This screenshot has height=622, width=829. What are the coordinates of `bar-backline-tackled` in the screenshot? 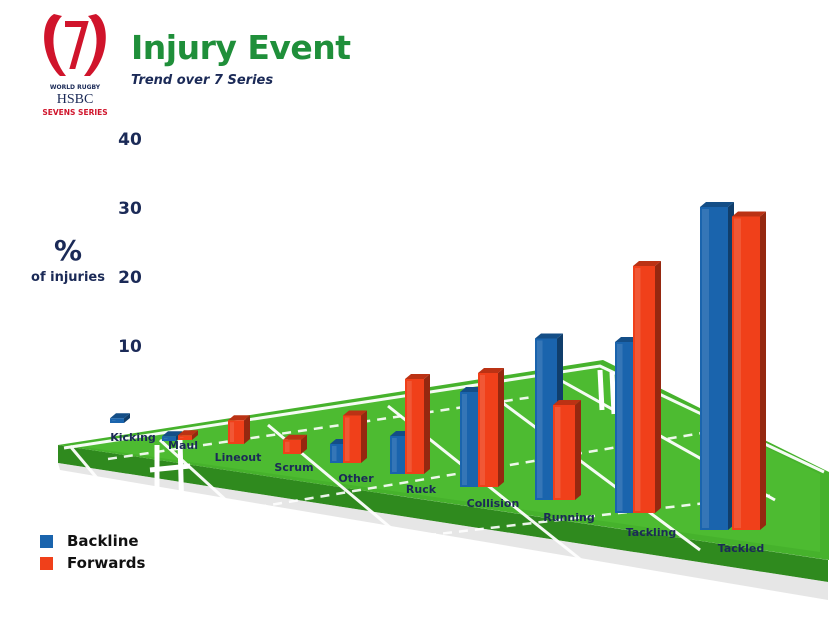 It's located at (717, 366).